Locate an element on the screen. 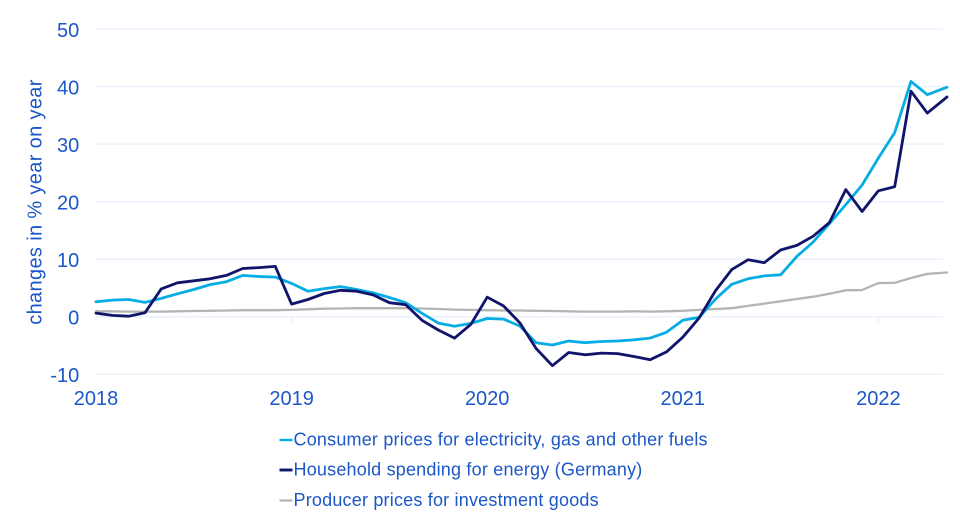 The width and height of the screenshot is (960, 522). svg-text: 40 is located at coordinates (68, 88).